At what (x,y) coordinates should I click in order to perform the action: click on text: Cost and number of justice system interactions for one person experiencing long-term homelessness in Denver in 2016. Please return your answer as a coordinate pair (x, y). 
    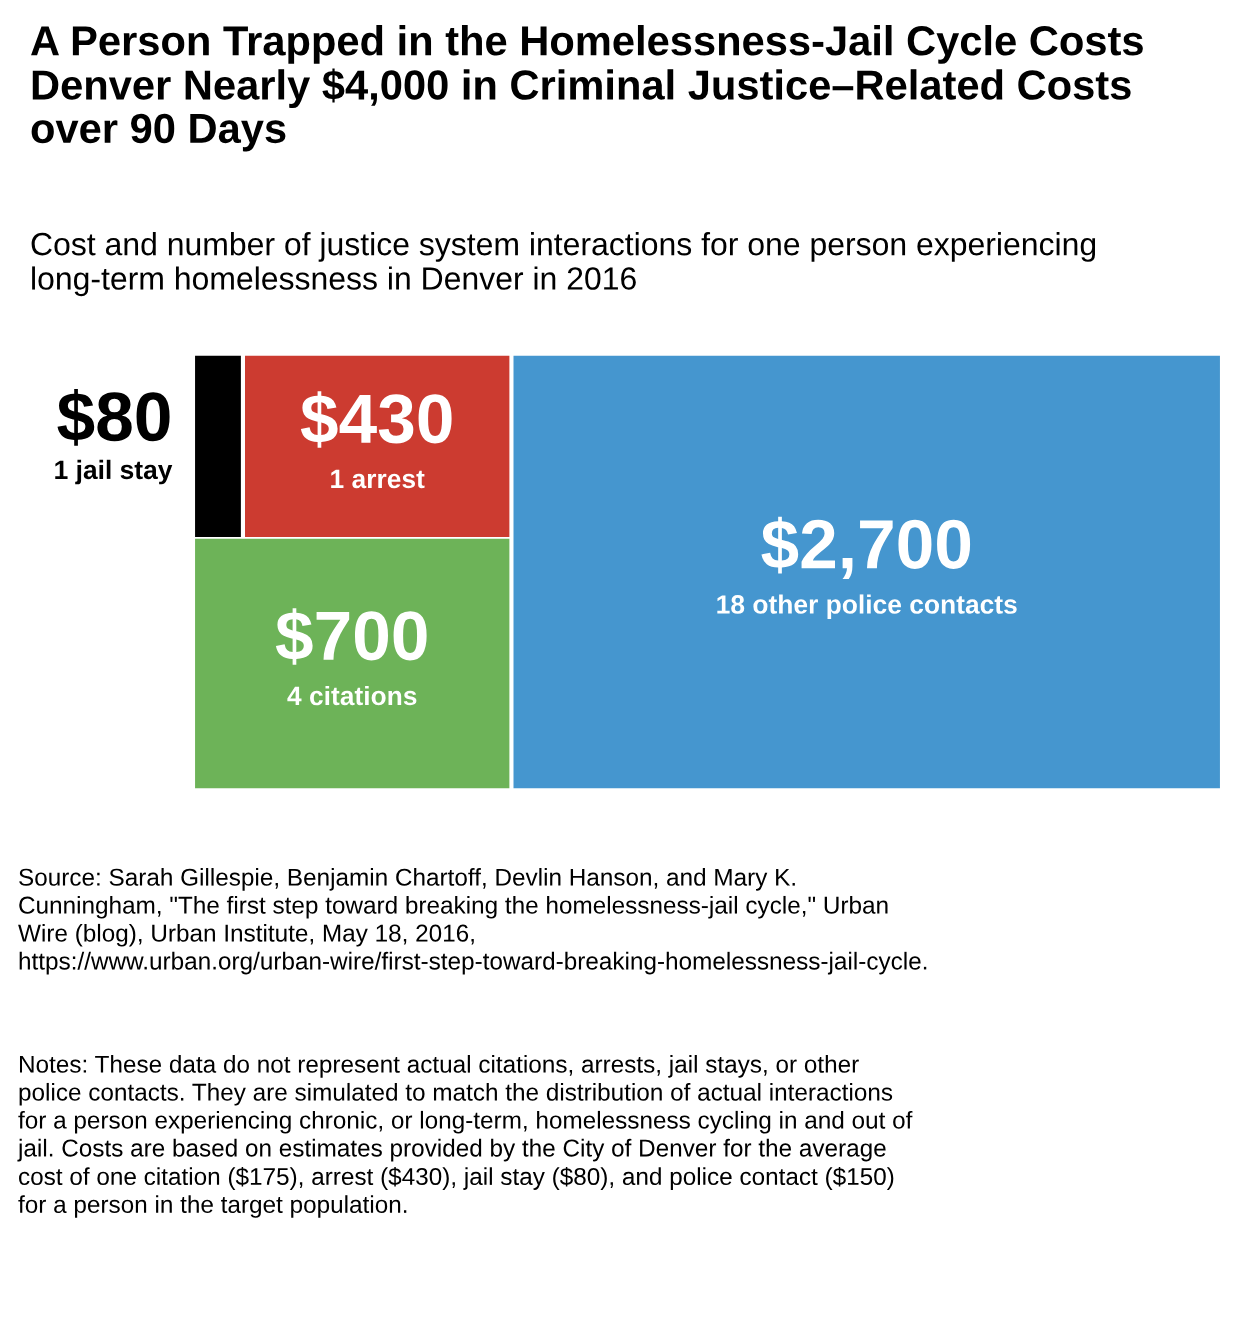
    Looking at the image, I should click on (563, 264).